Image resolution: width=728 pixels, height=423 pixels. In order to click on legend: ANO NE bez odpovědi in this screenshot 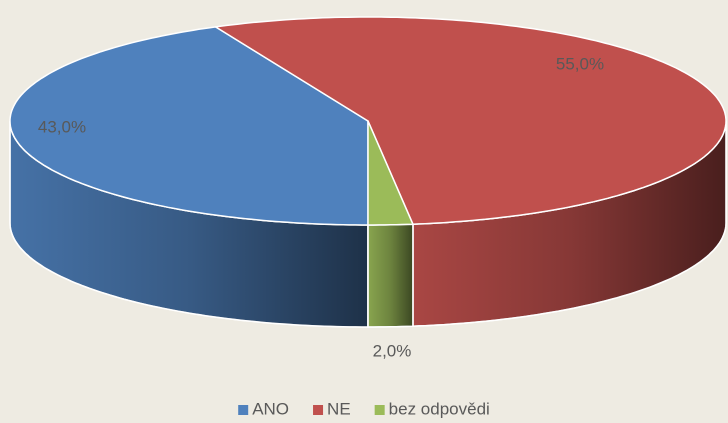, I will do `click(364, 408)`.